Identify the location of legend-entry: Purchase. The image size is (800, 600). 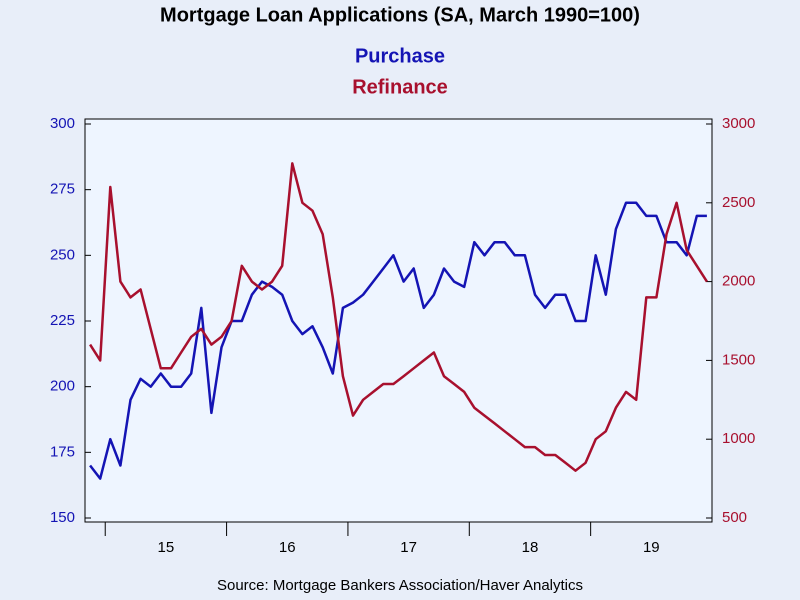
(400, 56).